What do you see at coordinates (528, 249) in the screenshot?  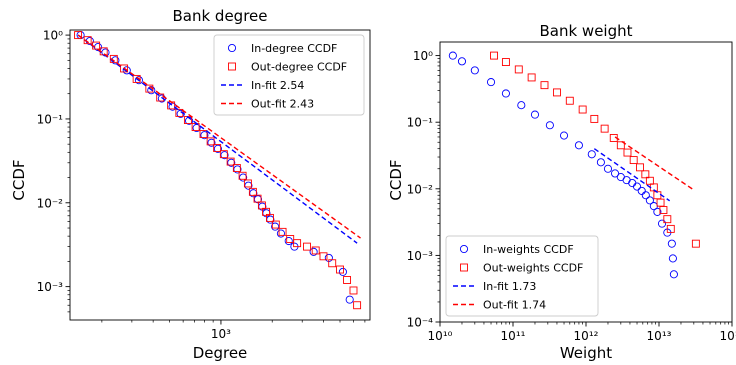 I see `legend-label: In-weights CCDF` at bounding box center [528, 249].